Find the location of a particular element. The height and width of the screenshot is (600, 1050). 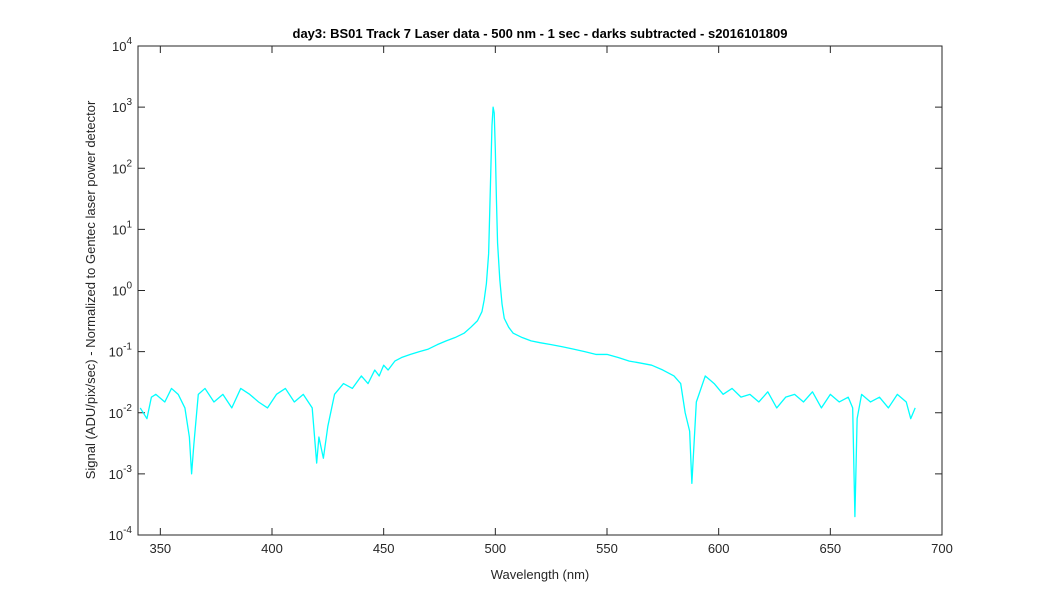

x-tick-label: 350 is located at coordinates (160, 548).